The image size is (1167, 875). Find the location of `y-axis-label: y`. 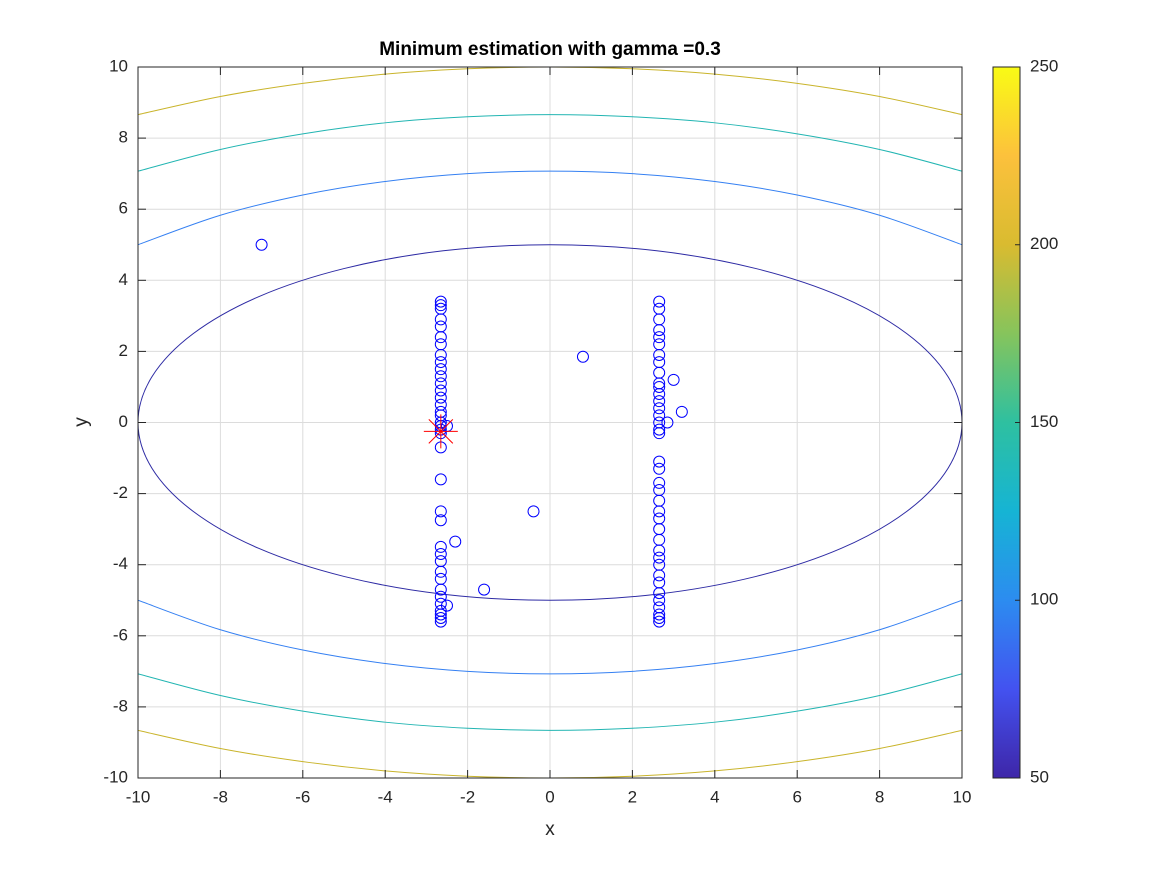

y-axis-label: y is located at coordinates (81, 422).